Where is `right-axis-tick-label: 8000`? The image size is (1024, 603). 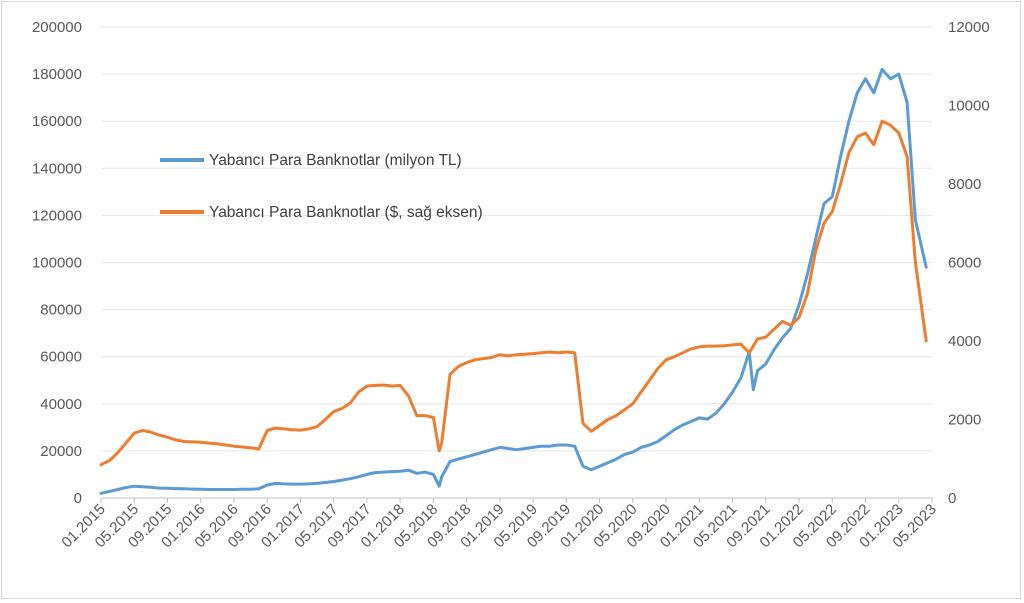 right-axis-tick-label: 8000 is located at coordinates (964, 184).